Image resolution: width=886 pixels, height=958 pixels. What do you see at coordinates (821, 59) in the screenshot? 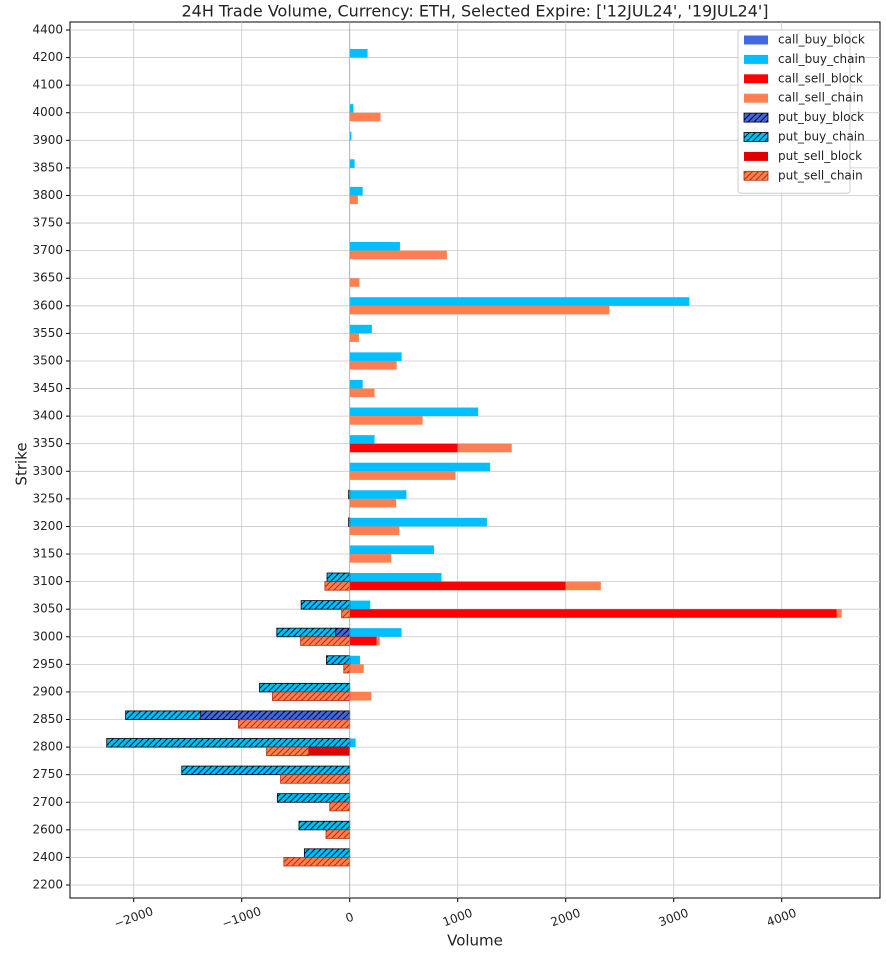
I see `legend-label: call_buy_chain` at bounding box center [821, 59].